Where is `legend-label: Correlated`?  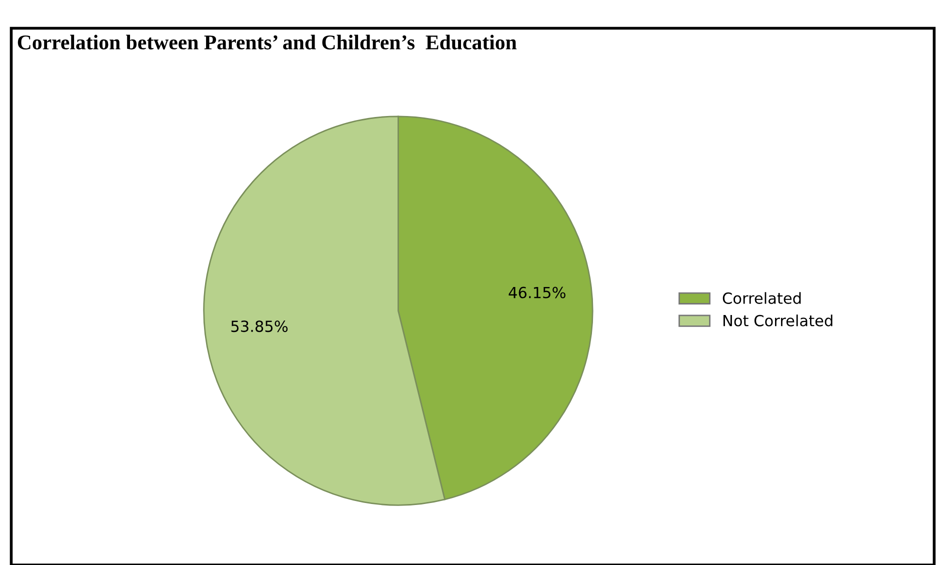 legend-label: Correlated is located at coordinates (761, 298).